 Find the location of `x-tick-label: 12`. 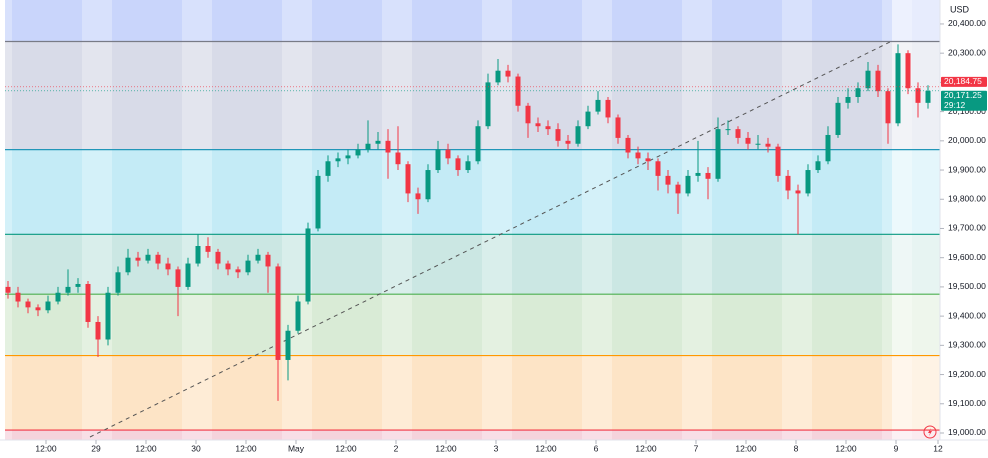

x-tick-label: 12 is located at coordinates (938, 448).